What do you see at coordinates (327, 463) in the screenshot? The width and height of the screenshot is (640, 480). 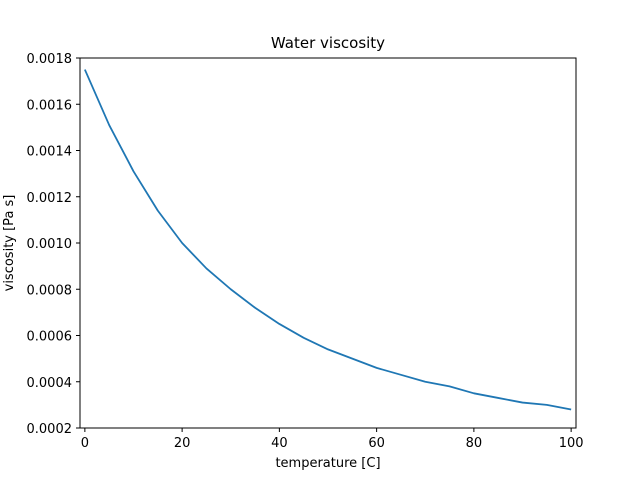 I see `x-axis-label: temperature [C]` at bounding box center [327, 463].